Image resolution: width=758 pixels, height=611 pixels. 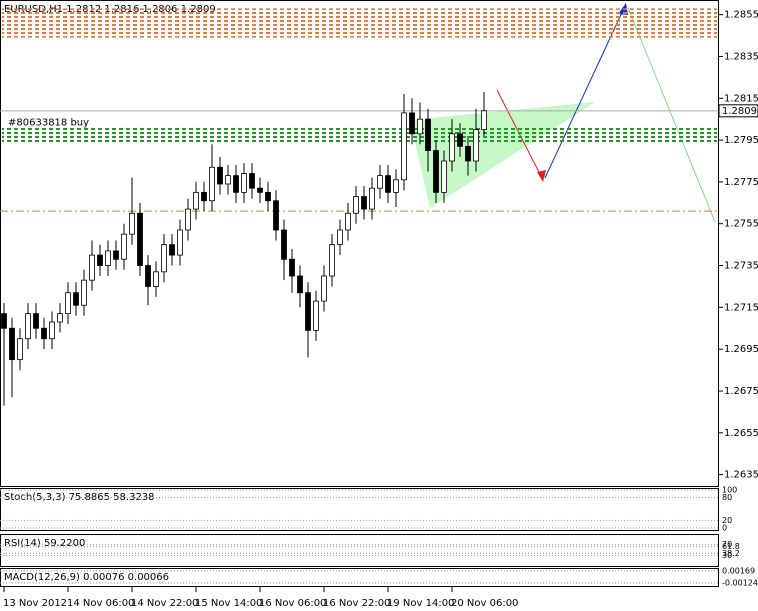 What do you see at coordinates (484, 603) in the screenshot?
I see `x-tick-label: 20 Nov 06:00` at bounding box center [484, 603].